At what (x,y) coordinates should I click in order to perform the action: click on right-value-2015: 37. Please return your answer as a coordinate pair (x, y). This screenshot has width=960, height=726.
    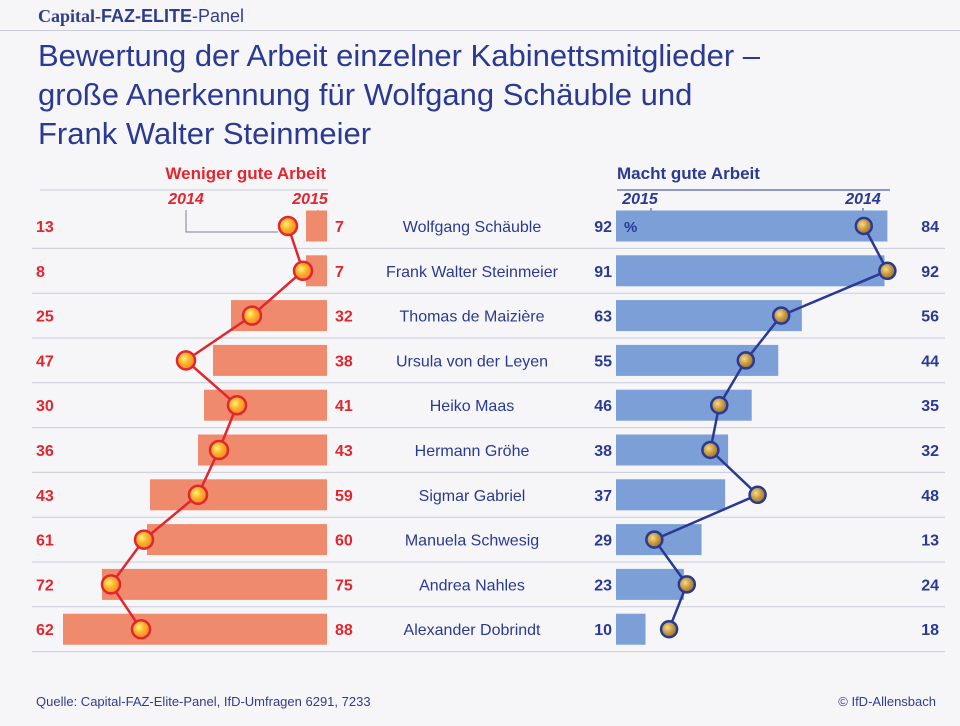
    Looking at the image, I should click on (603, 496).